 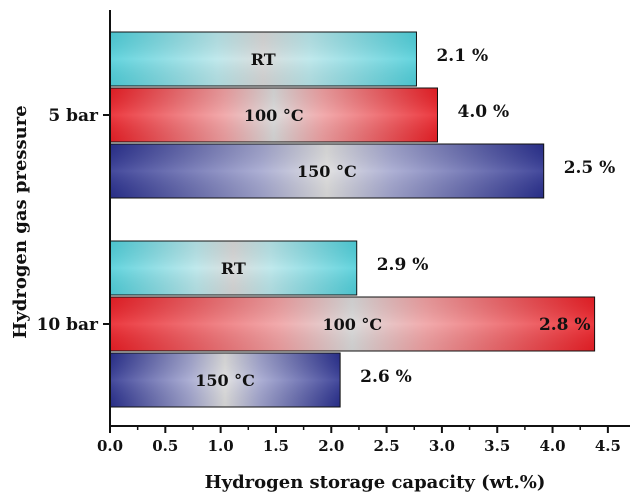 I want to click on data-label: 2.9 %, so click(x=403, y=265).